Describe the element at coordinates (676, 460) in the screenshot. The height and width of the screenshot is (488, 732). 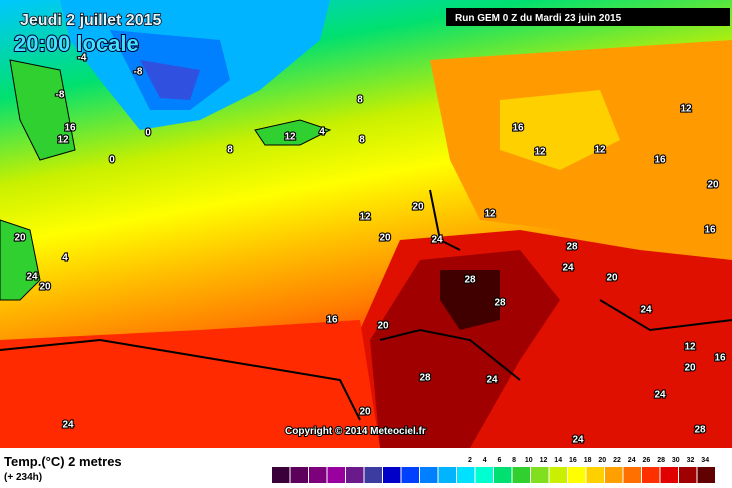
I see `scale-label: 30` at that location.